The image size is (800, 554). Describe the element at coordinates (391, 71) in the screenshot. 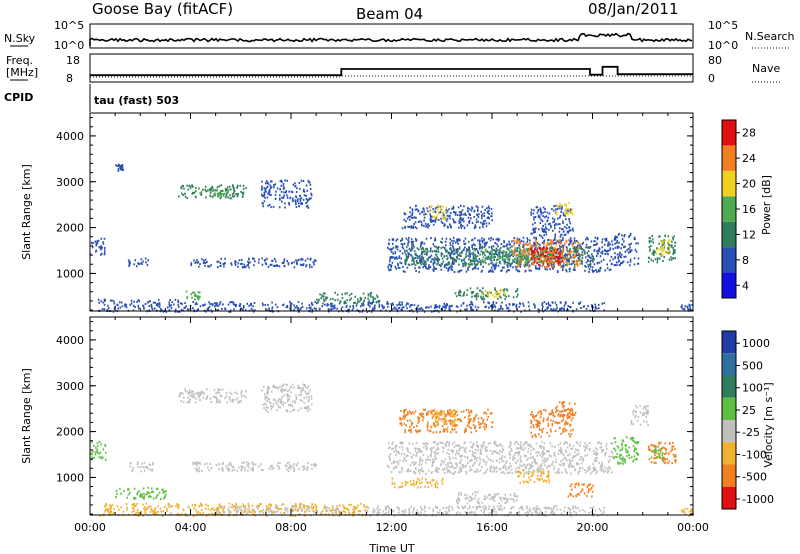

I see `freq-trace` at that location.